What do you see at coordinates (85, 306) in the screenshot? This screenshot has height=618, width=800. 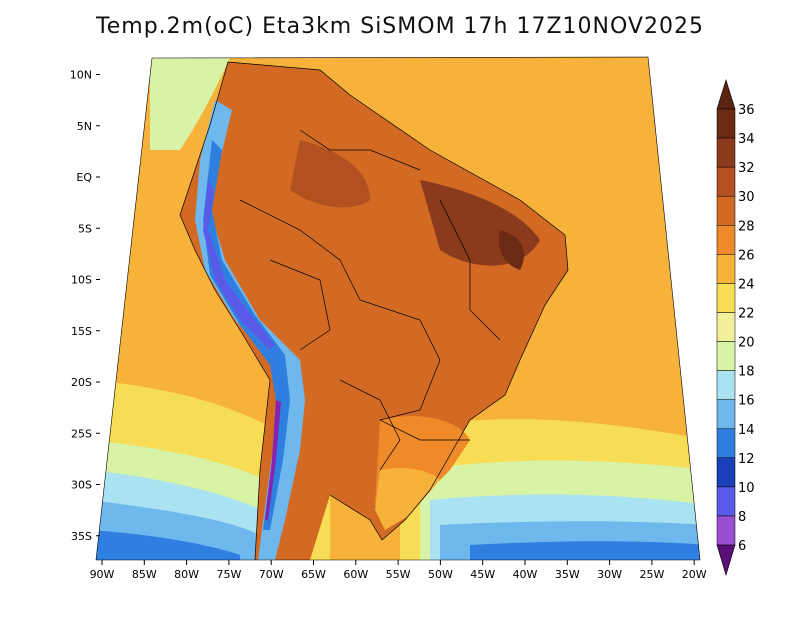 I see `lat-axis: 10N 5N EQ 5S 10S 15S 20S 25S 30S 35S` at bounding box center [85, 306].